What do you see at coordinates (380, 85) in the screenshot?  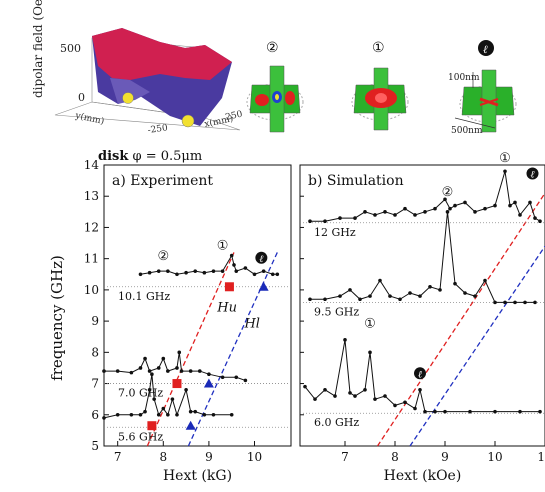 I see `mode-map-1: ①` at bounding box center [380, 85].